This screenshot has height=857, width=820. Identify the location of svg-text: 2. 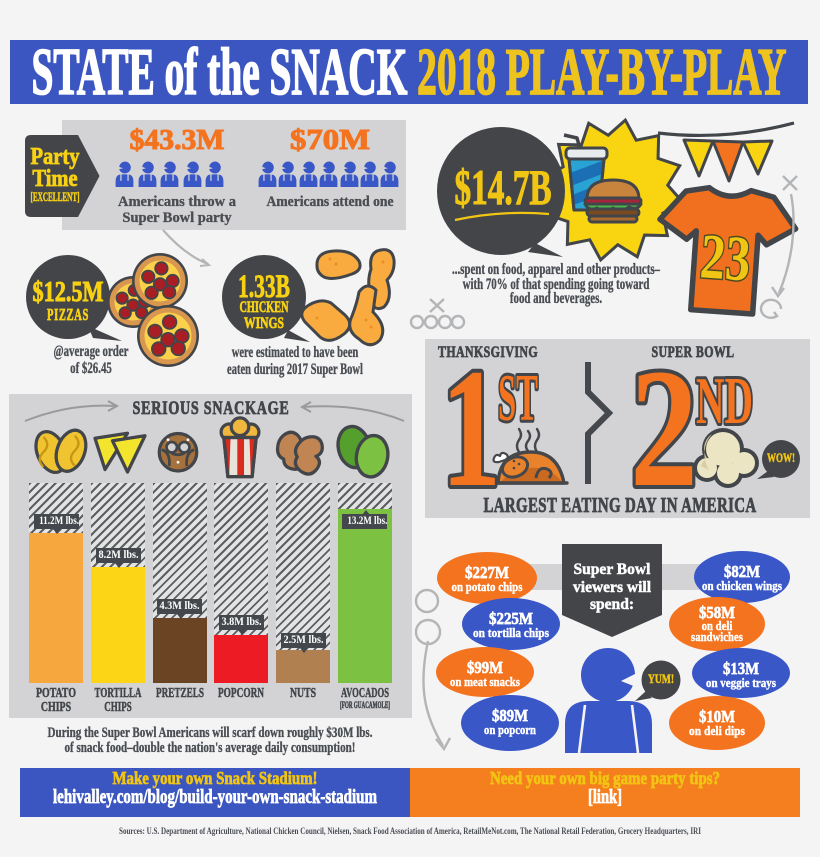
(664, 432).